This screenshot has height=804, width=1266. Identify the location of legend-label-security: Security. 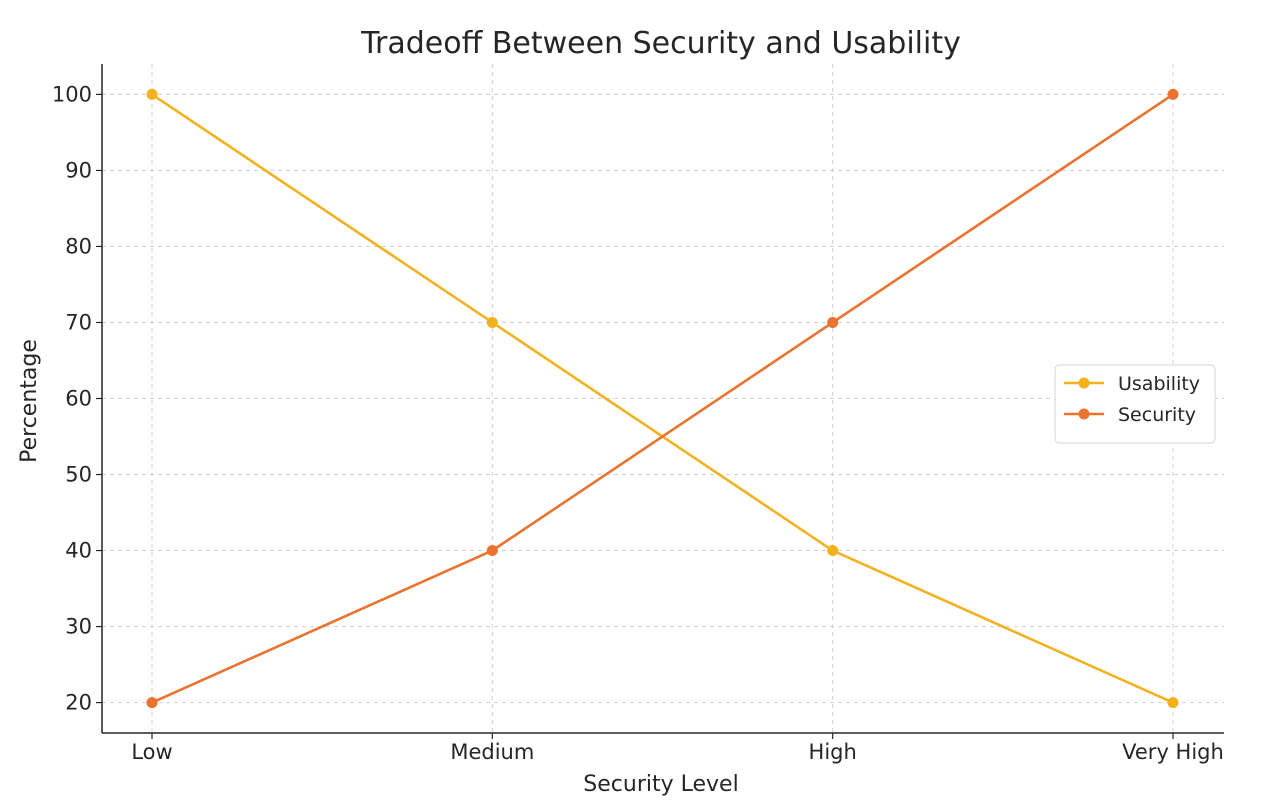
(1157, 415).